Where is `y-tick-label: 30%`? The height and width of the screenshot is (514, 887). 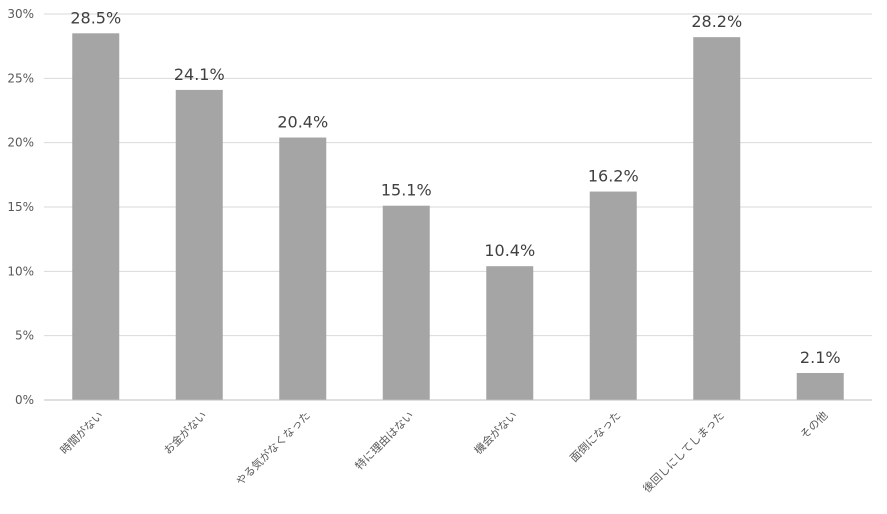 y-tick-label: 30% is located at coordinates (20, 14).